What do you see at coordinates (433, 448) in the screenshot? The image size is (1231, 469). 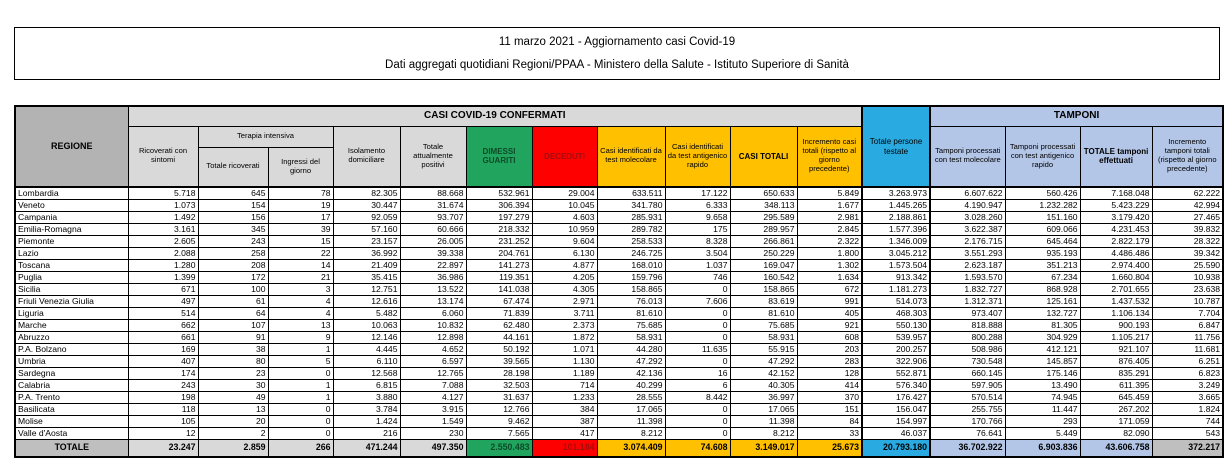 I see `totale-value-cell: 497.350` at bounding box center [433, 448].